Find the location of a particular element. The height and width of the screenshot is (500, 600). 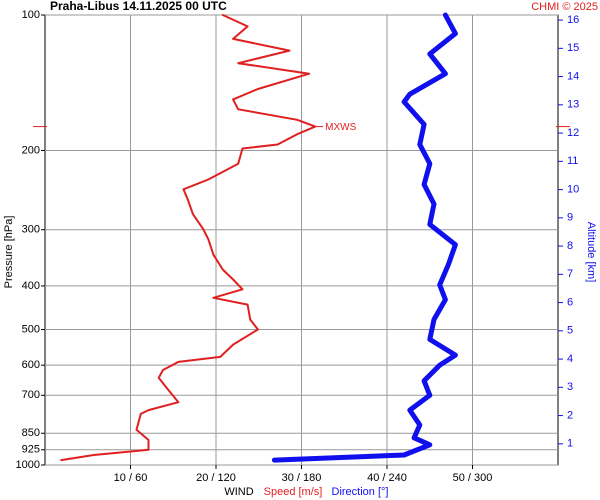

x-tick-label: 40 / 240 is located at coordinates (387, 478).